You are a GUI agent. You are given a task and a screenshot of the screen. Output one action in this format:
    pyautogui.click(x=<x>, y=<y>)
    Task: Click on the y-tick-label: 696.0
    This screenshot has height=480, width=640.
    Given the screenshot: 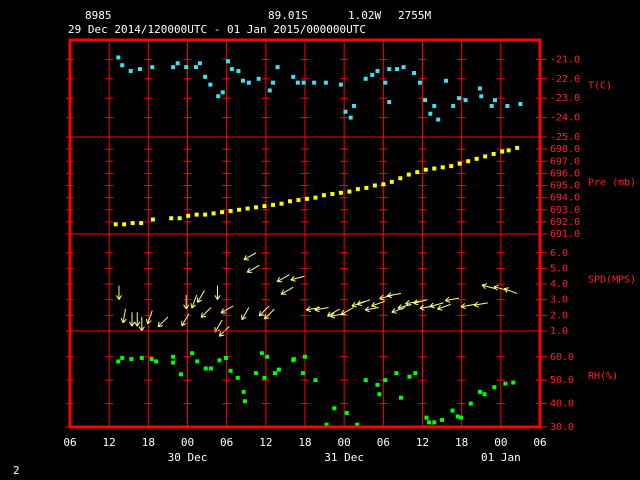 What is the action you would take?
    pyautogui.click(x=565, y=173)
    